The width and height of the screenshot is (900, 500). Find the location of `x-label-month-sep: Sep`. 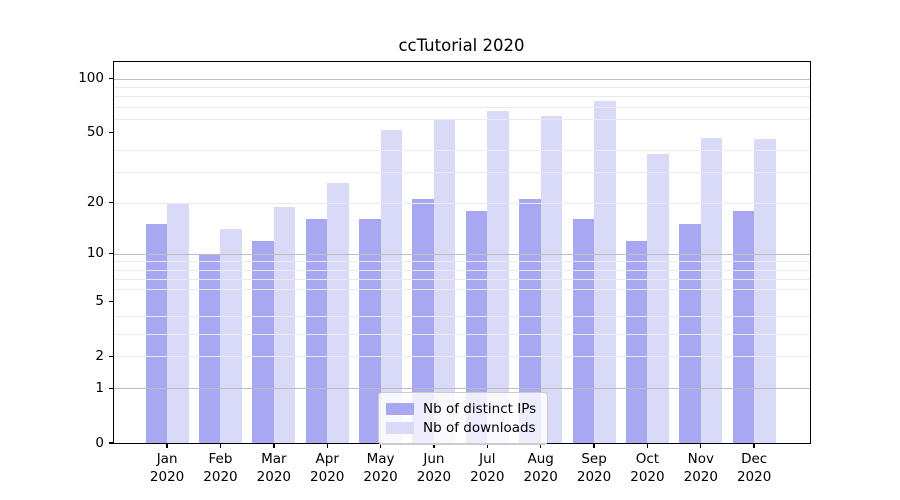

x-label-month-sep: Sep is located at coordinates (594, 459).